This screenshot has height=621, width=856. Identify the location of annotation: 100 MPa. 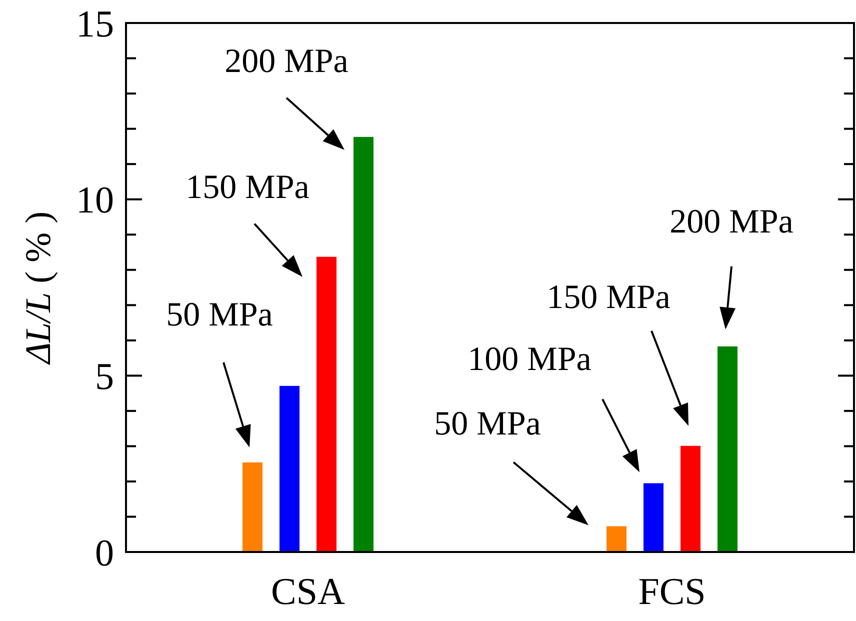
(530, 359).